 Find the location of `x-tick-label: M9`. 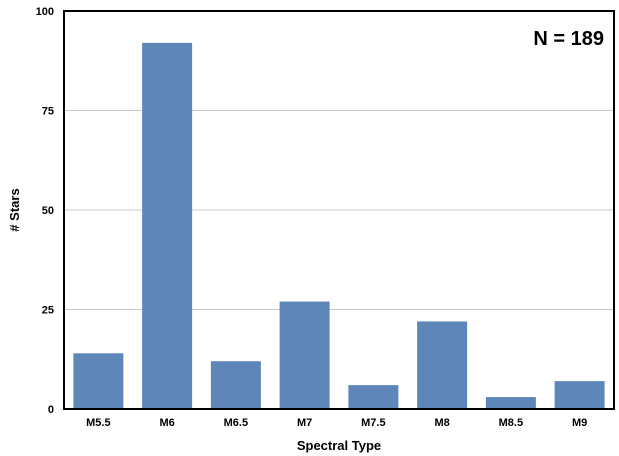

x-tick-label: M9 is located at coordinates (579, 423).